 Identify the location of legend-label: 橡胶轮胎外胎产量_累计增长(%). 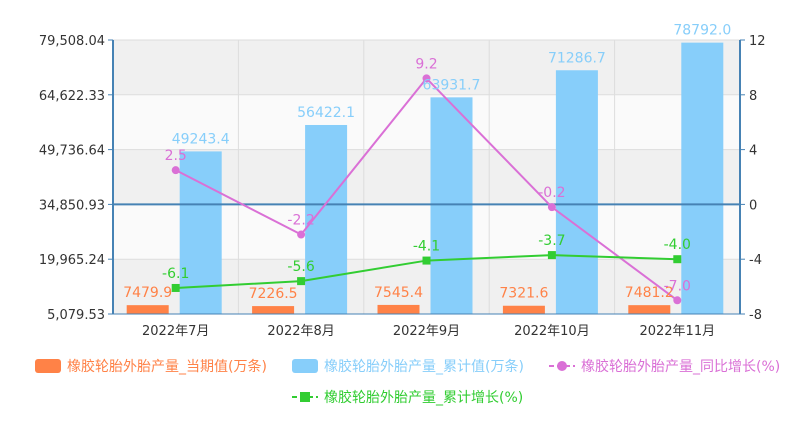
(423, 397).